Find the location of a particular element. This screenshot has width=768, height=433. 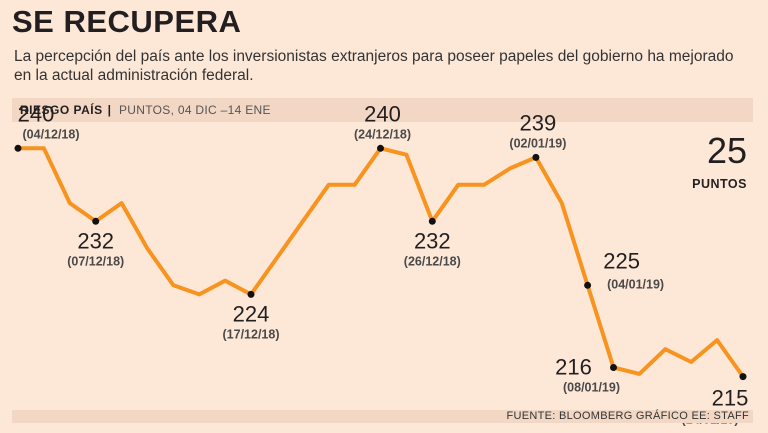

change-unit: PUNTOS is located at coordinates (719, 184).